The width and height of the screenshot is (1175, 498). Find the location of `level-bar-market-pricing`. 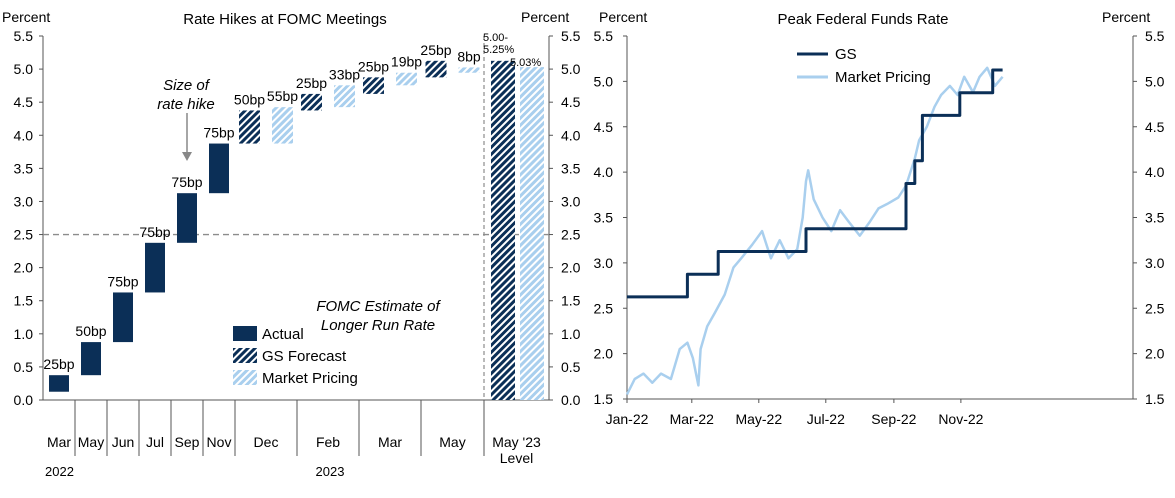

level-bar-market-pricing is located at coordinates (532, 233).